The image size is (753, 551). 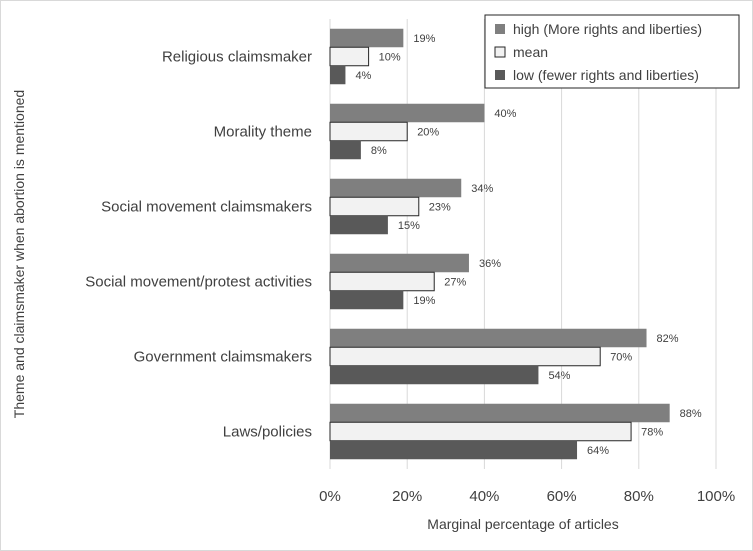 What do you see at coordinates (559, 376) in the screenshot?
I see `data-label: 54%` at bounding box center [559, 376].